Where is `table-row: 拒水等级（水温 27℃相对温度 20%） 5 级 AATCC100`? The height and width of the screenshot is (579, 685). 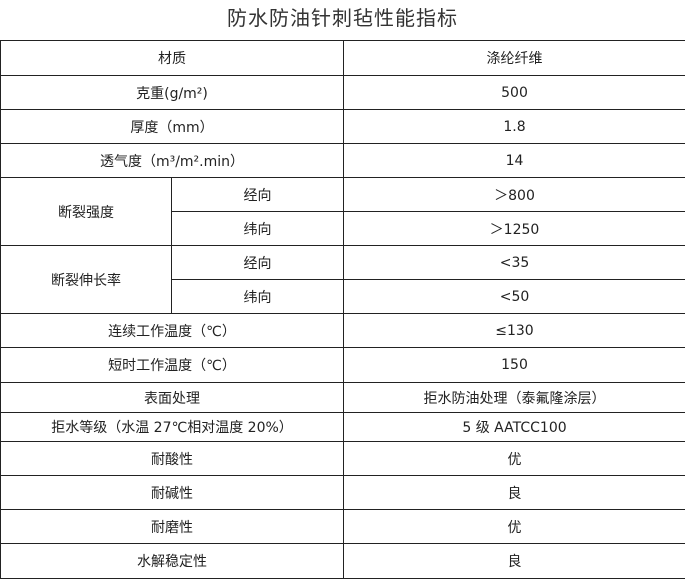
table-row: 拒水等级（水温 27℃相对温度 20%） 5 级 AATCC100 is located at coordinates (343, 427).